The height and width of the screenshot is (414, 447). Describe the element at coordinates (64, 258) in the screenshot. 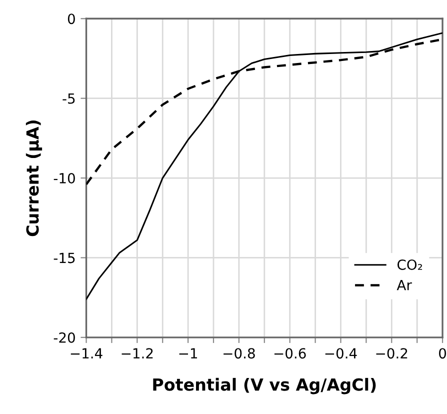

I see `y-tick-label: -15` at that location.